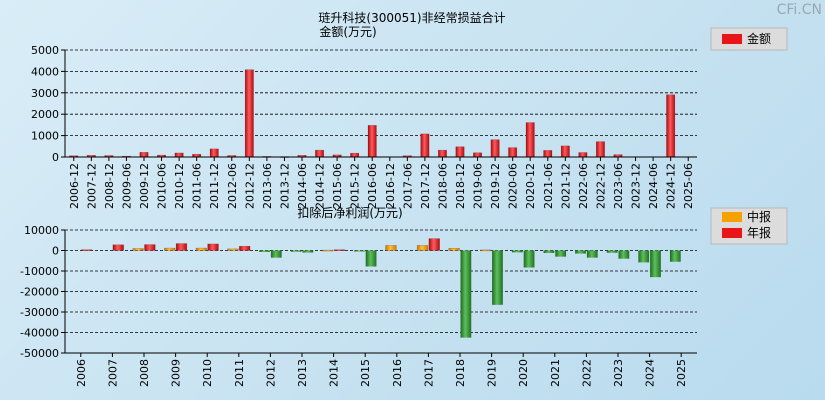  What do you see at coordinates (565, 186) in the screenshot?
I see `x-tick-label: 2021-12` at bounding box center [565, 186].